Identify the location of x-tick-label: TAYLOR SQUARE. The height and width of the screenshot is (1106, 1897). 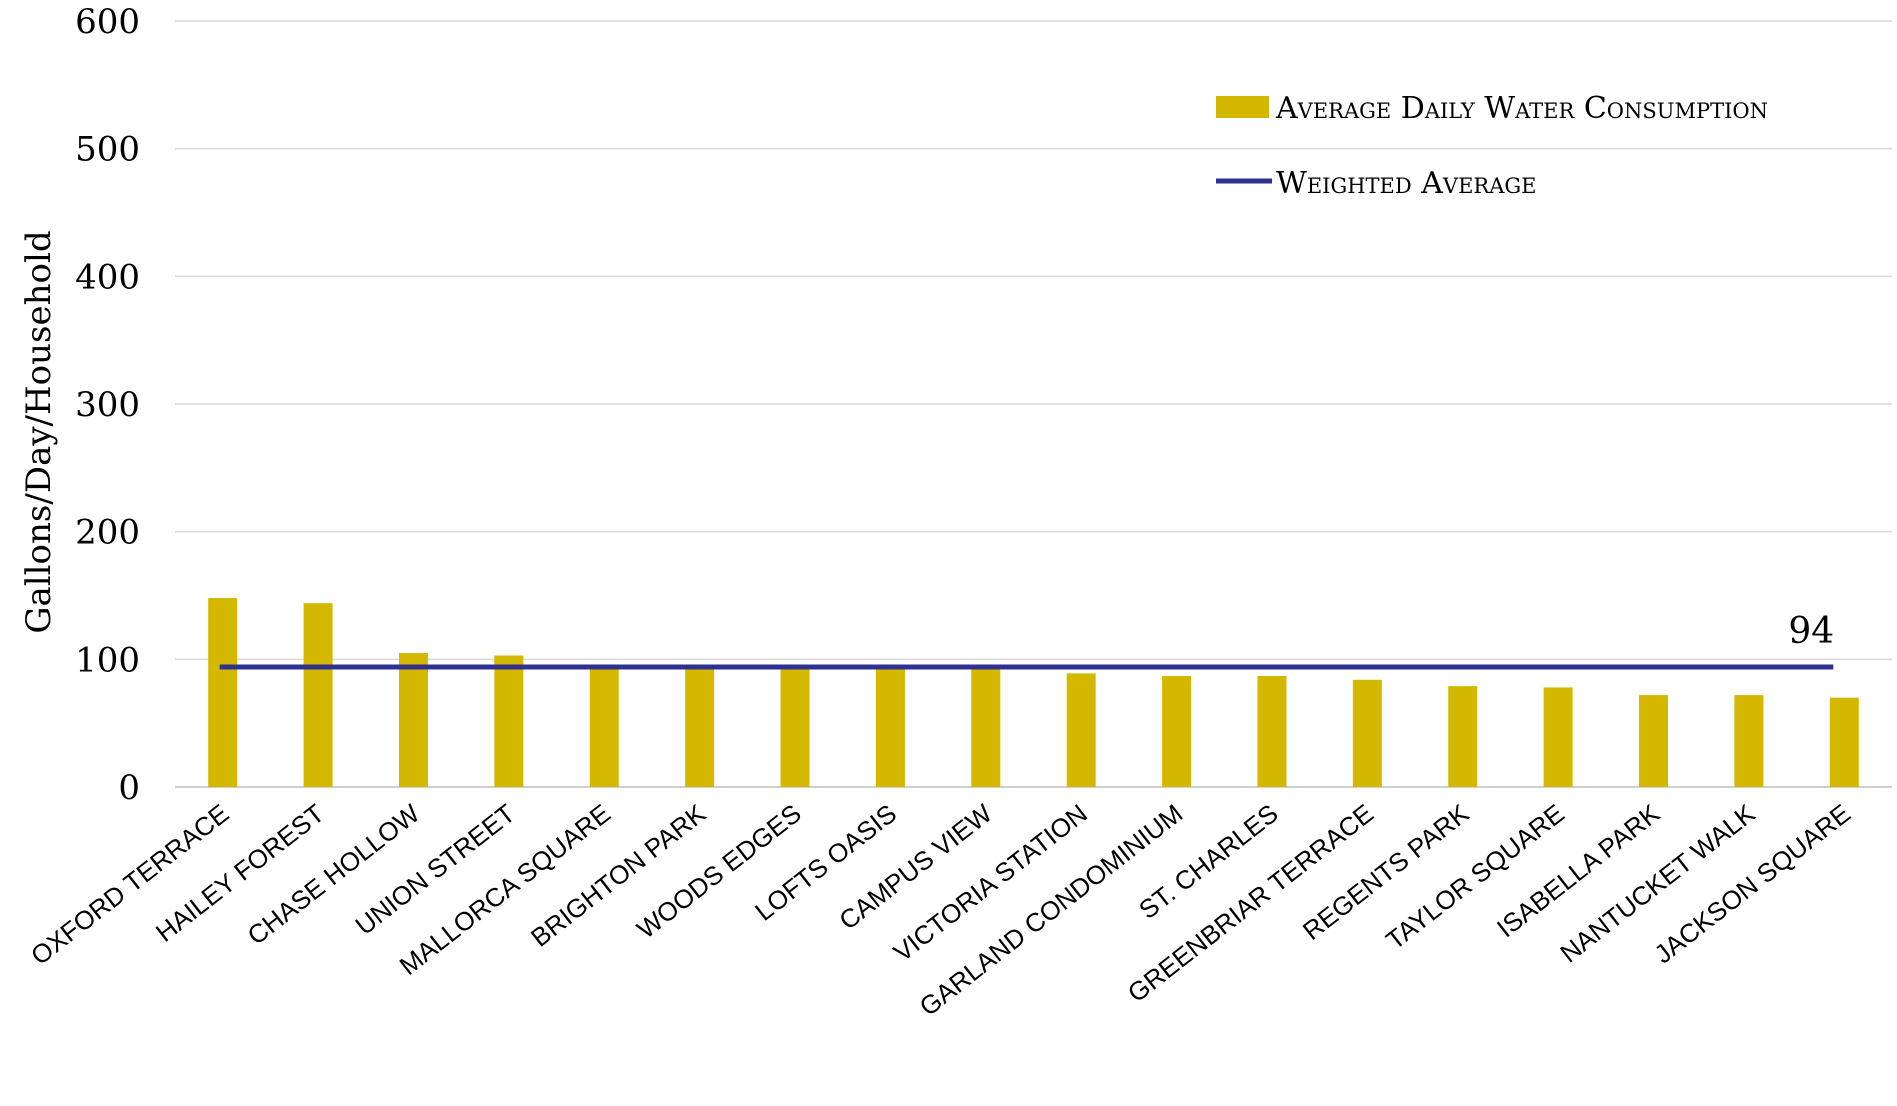
(1475, 876).